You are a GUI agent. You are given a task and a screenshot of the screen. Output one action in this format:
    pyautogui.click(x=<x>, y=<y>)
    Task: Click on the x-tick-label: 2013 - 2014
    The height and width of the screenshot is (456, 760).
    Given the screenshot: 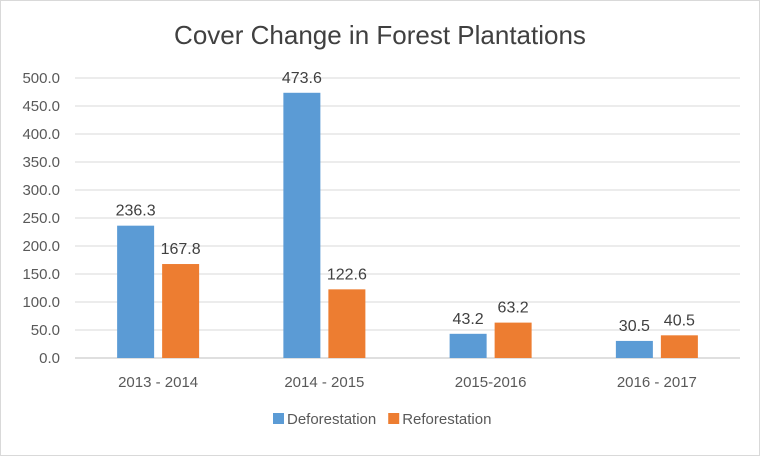 What is the action you would take?
    pyautogui.click(x=158, y=382)
    